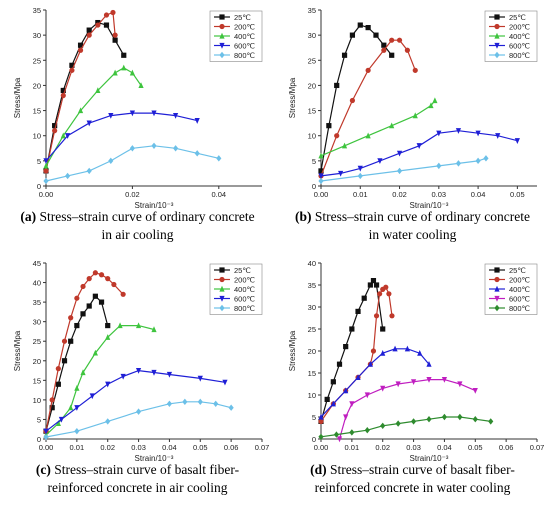 This screenshot has height=506, width=550. I want to click on legend-label: 25℃, so click(242, 270).